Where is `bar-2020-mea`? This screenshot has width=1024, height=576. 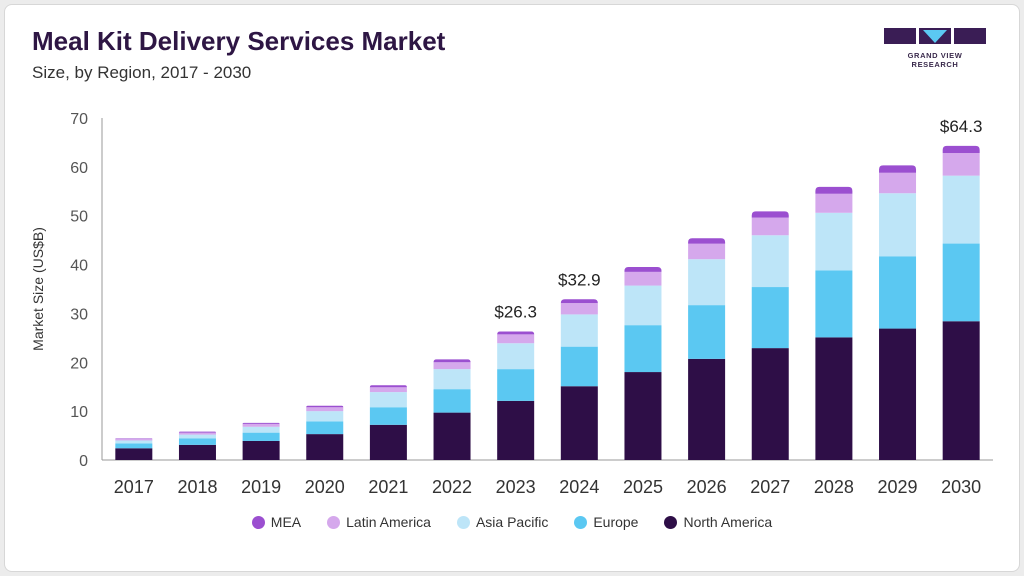 bar-2020-mea is located at coordinates (325, 406).